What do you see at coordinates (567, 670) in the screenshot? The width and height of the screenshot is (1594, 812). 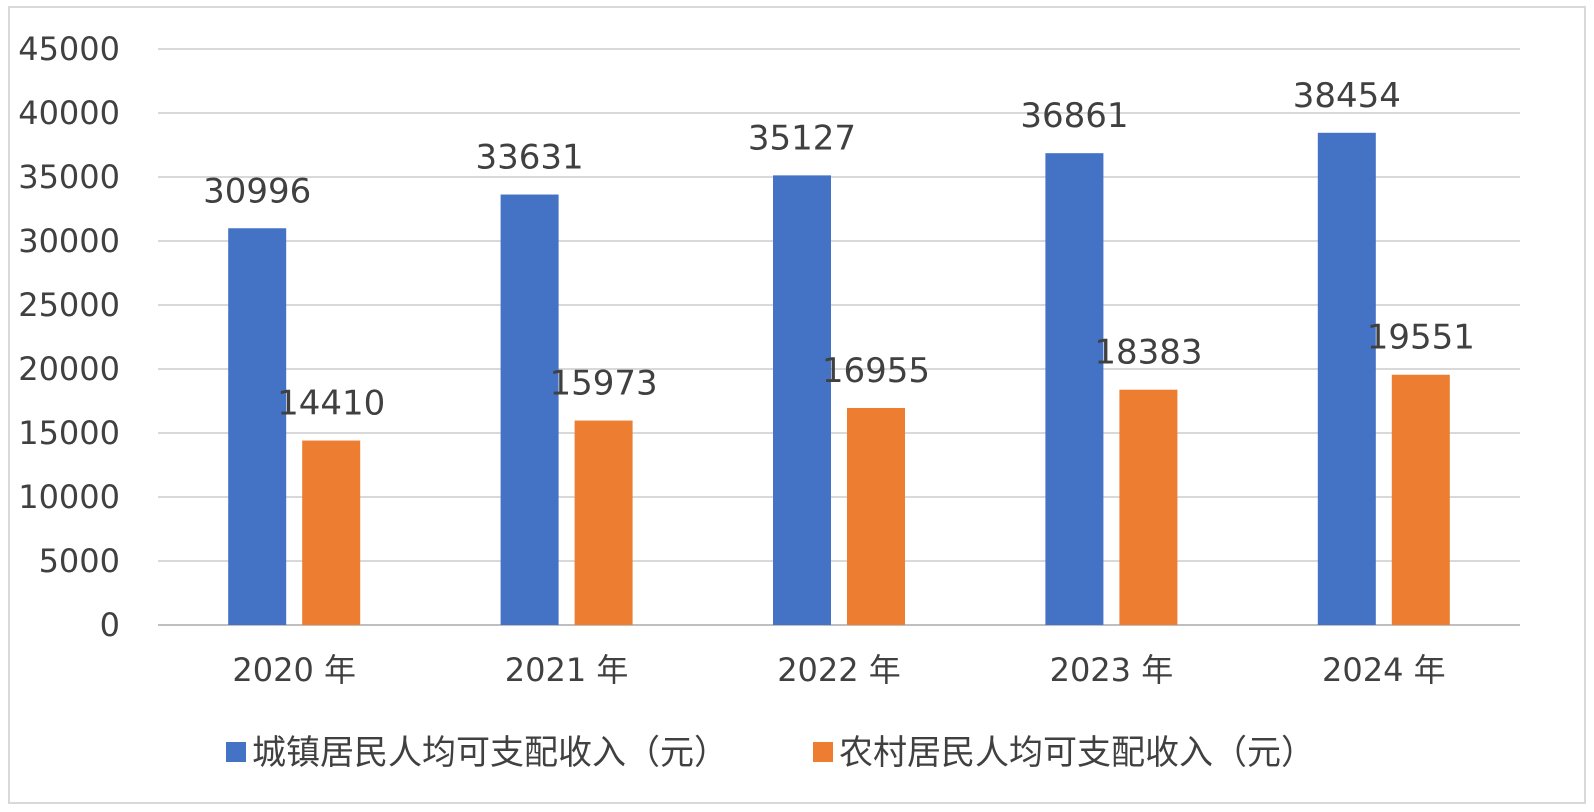 I see `x-tick-label: 2021 年` at bounding box center [567, 670].